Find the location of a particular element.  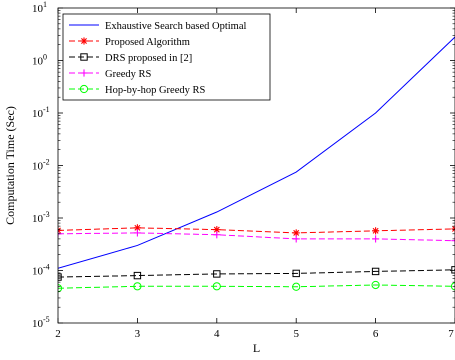

y-tick-exp-0: -5 is located at coordinates (46, 319).